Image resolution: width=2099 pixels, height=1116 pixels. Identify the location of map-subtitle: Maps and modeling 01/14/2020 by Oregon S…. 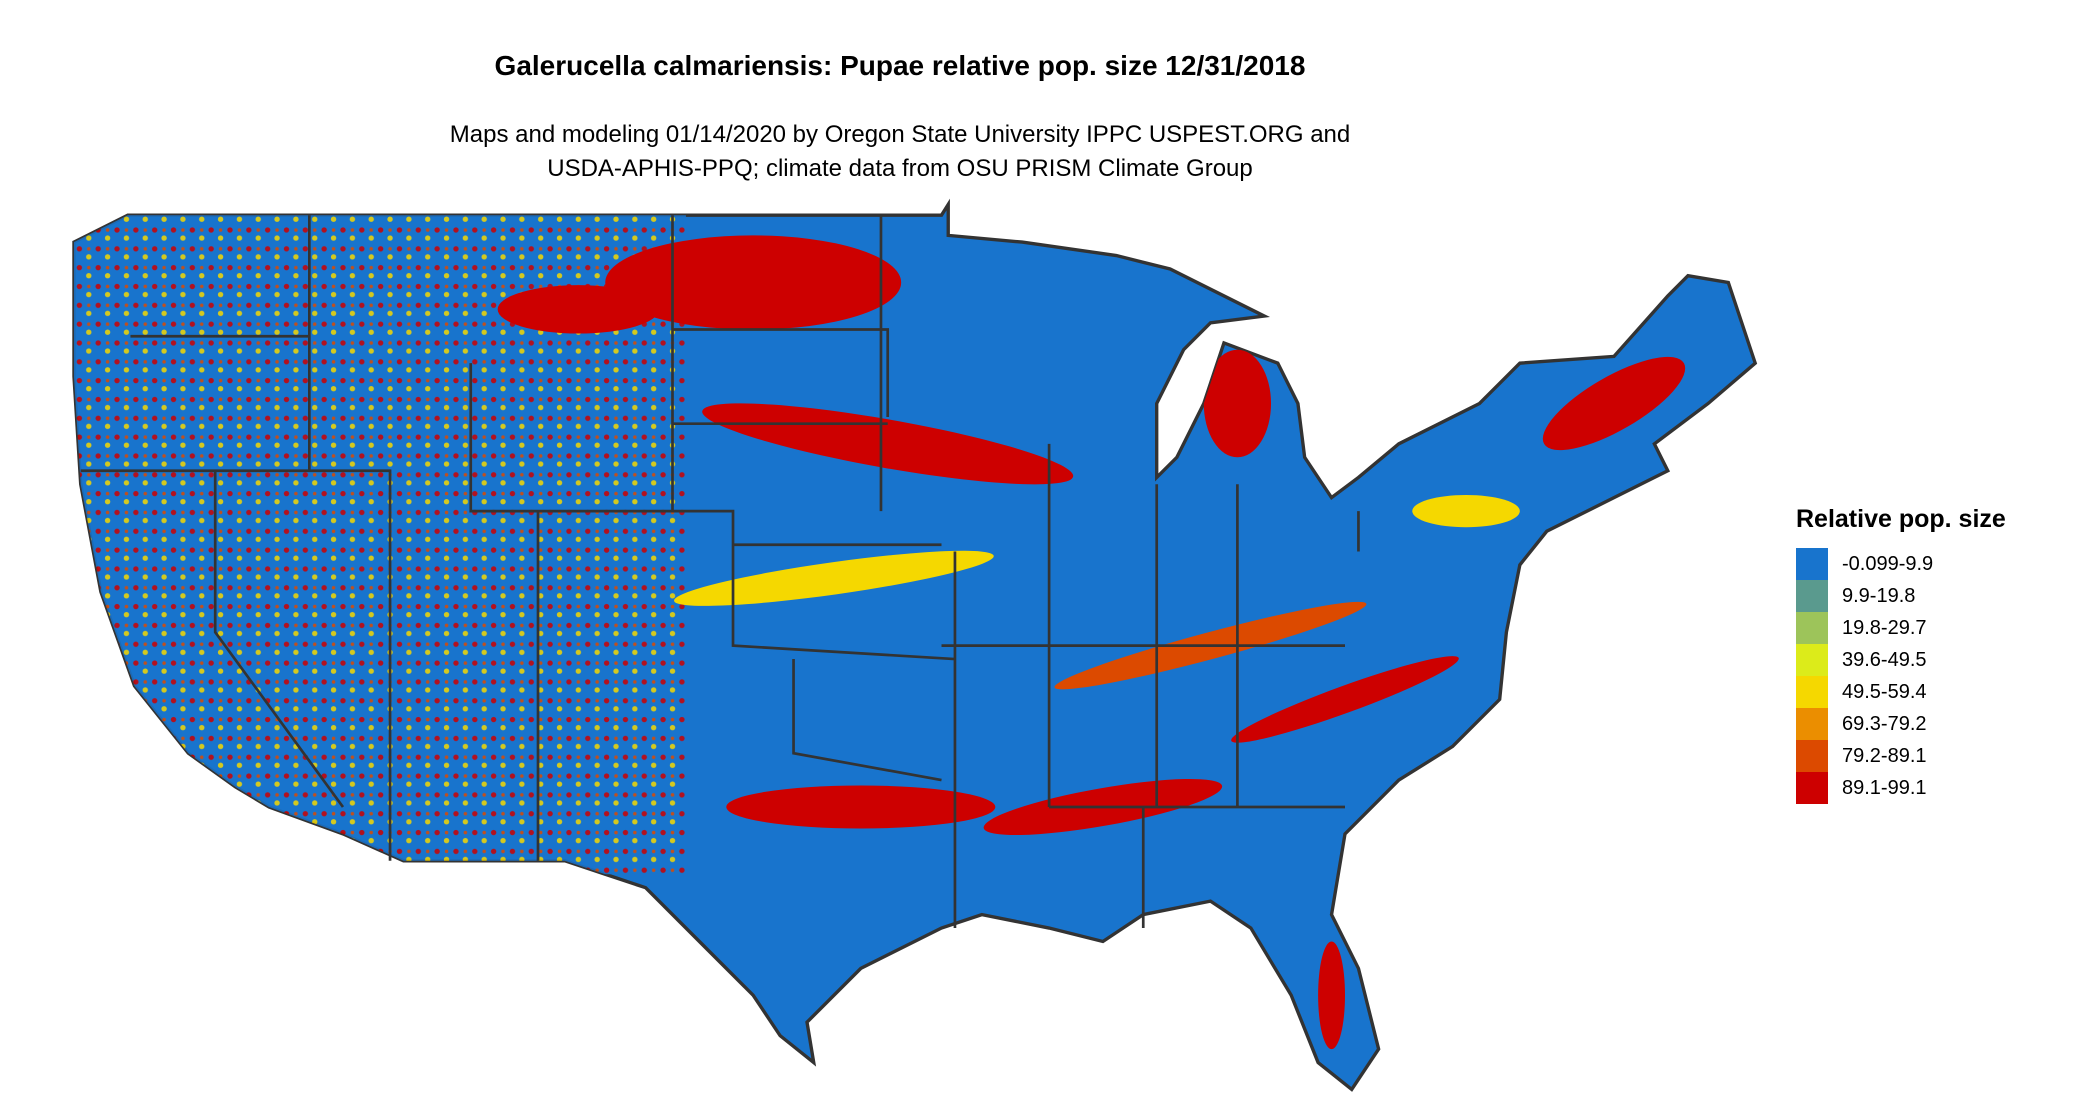
(900, 152).